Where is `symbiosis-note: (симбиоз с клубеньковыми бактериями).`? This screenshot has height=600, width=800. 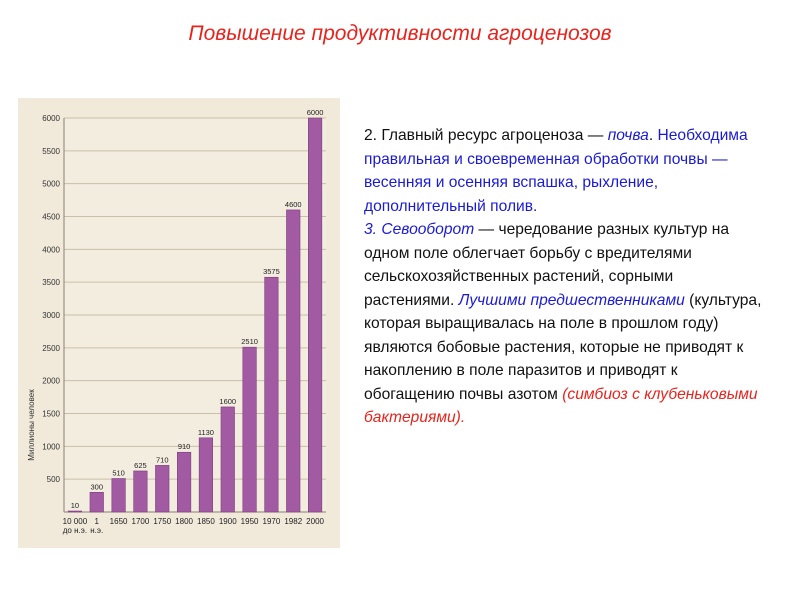
symbiosis-note: (симбиоз с клубеньковыми бактериями). is located at coordinates (561, 406).